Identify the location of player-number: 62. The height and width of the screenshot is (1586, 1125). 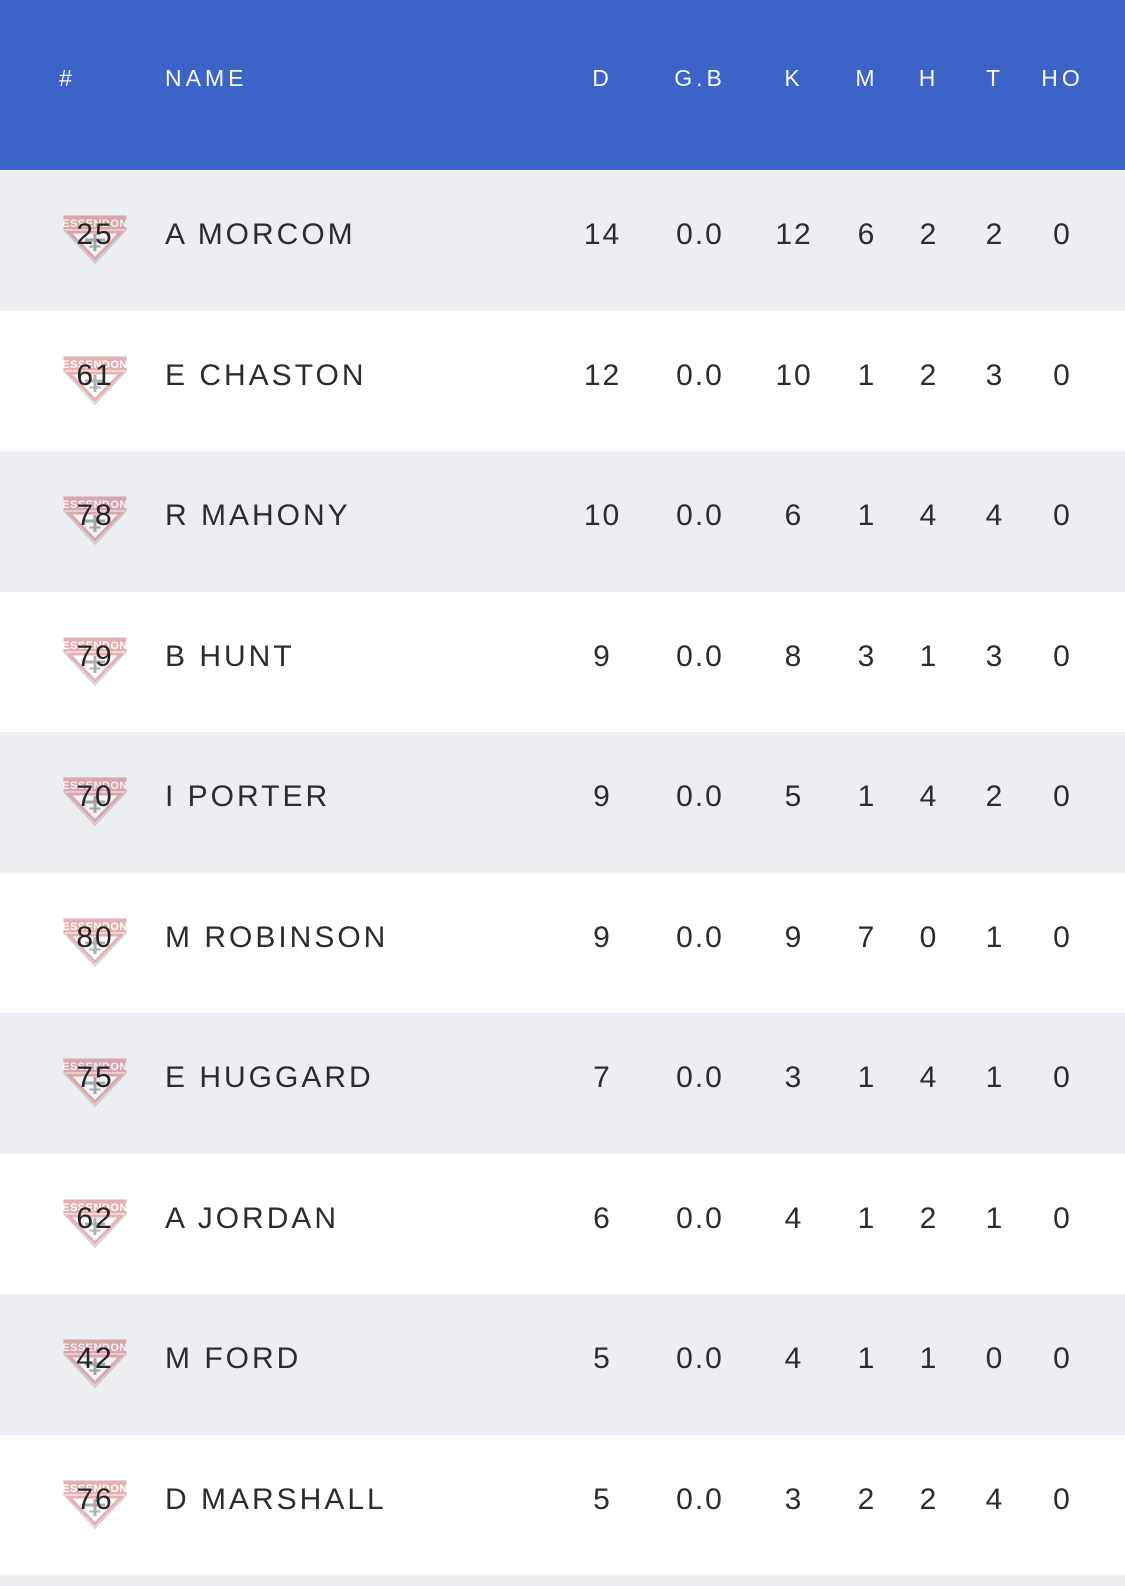
(95, 1218).